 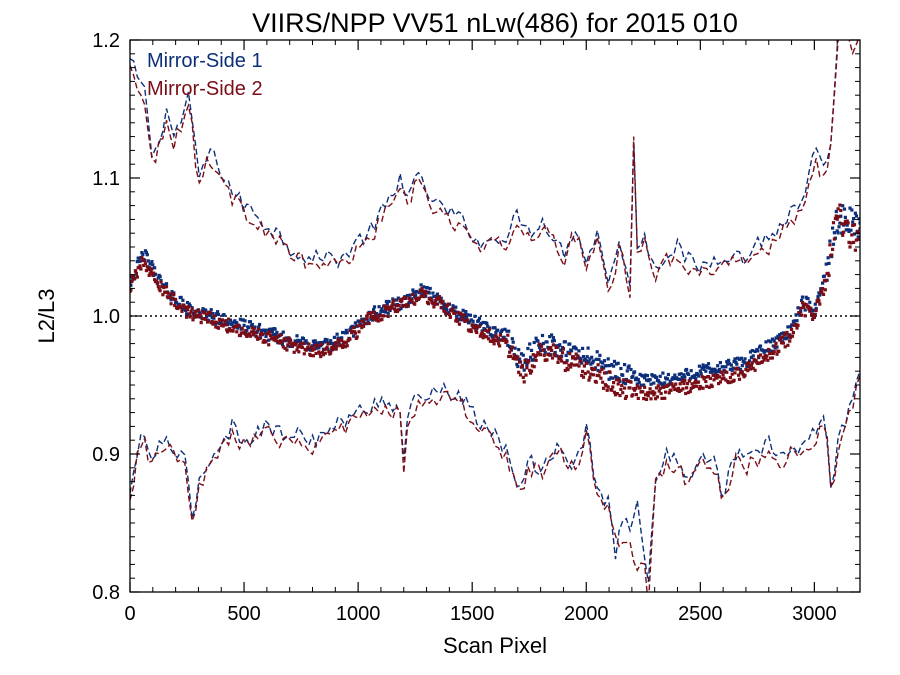 What do you see at coordinates (495, 645) in the screenshot?
I see `x-axis-label: Scan Pixel` at bounding box center [495, 645].